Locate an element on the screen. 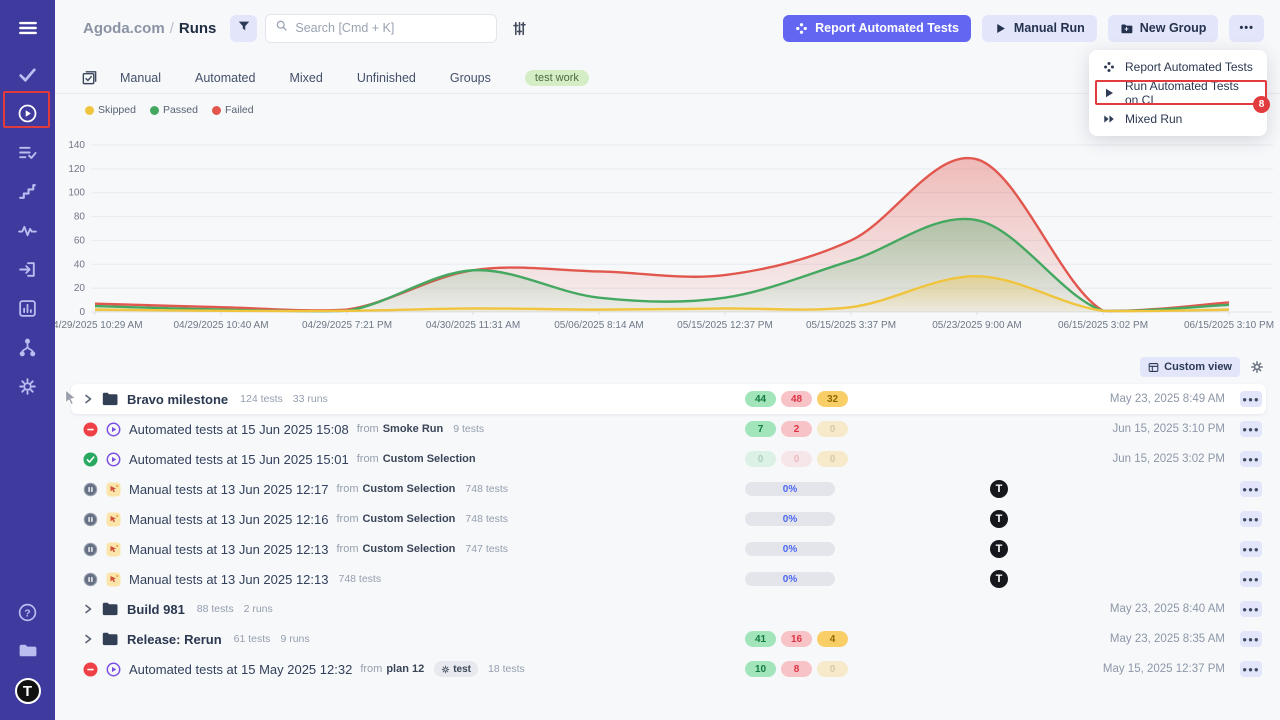 The width and height of the screenshot is (1280, 720). run-tag: test is located at coordinates (456, 669).